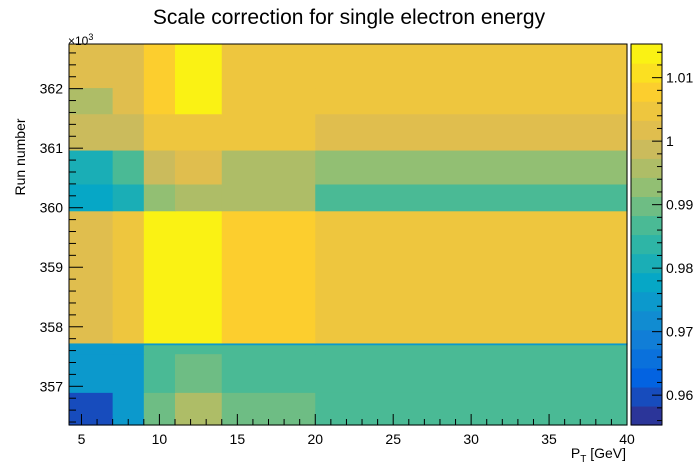 The height and width of the screenshot is (475, 698). Describe the element at coordinates (627, 439) in the screenshot. I see `x-tick-label: 40` at that location.